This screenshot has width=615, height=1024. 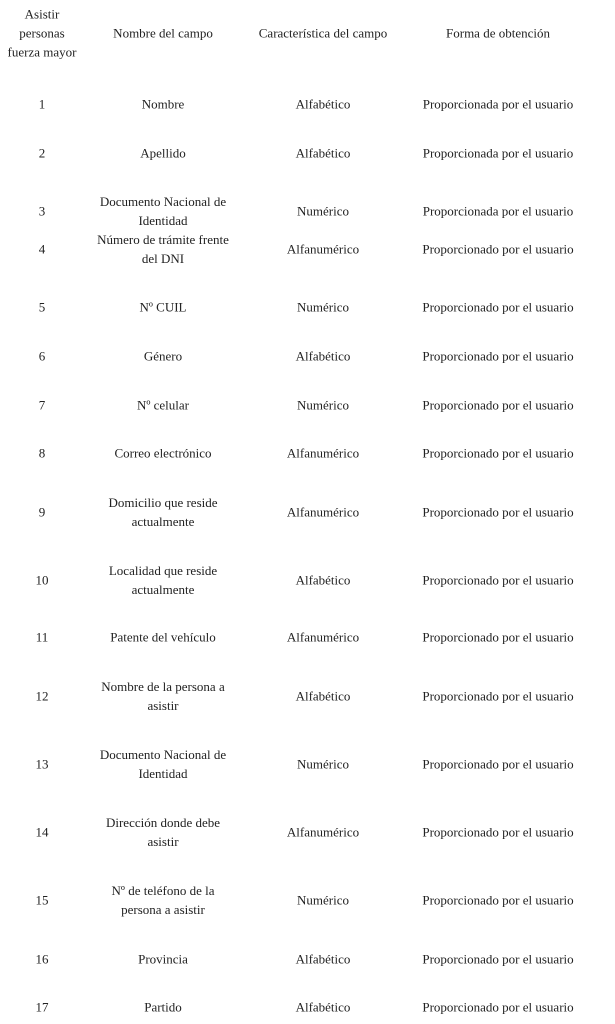 I want to click on cell-number: 4, so click(x=42, y=249).